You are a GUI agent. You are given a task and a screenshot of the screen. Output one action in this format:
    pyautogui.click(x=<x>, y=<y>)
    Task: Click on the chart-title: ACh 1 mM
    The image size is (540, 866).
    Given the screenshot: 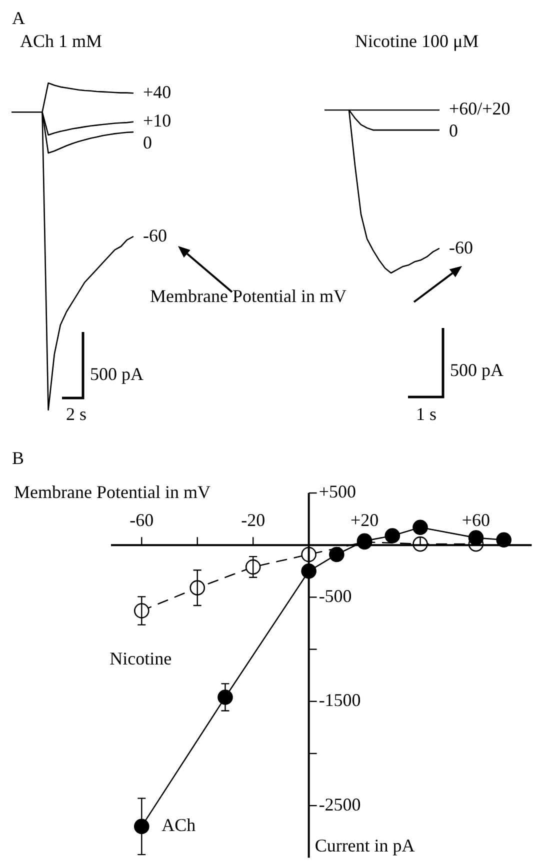 What is the action you would take?
    pyautogui.click(x=61, y=41)
    